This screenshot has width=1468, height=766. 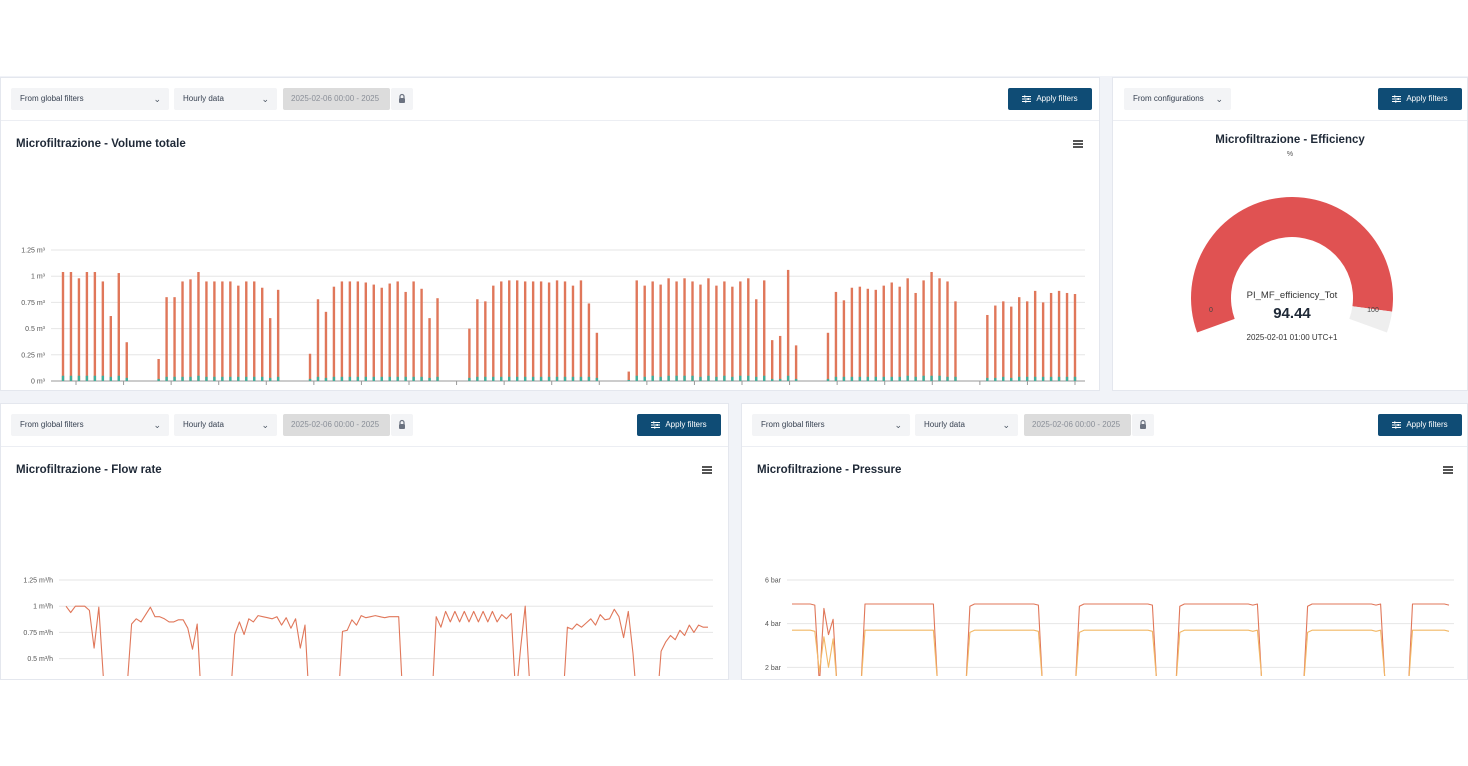 I want to click on gauge-min-label: 0, so click(x=1211, y=310).